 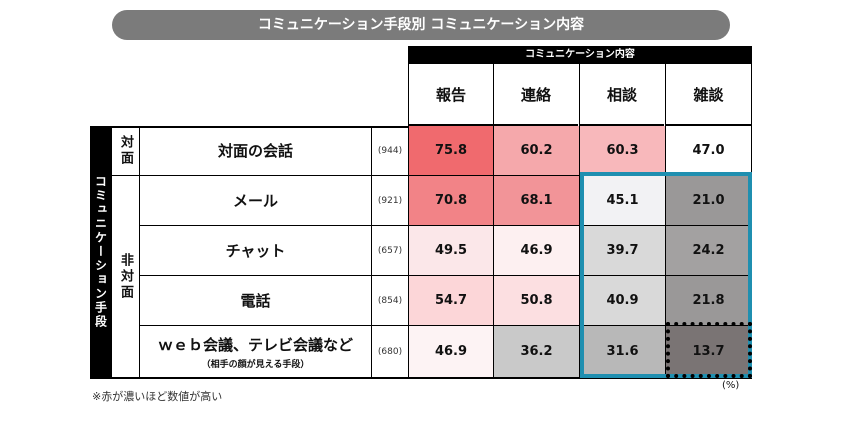 I want to click on row-label: ｗｅｂ会議、テレビ会議など （相手の顔が見える手段）, so click(x=256, y=352).